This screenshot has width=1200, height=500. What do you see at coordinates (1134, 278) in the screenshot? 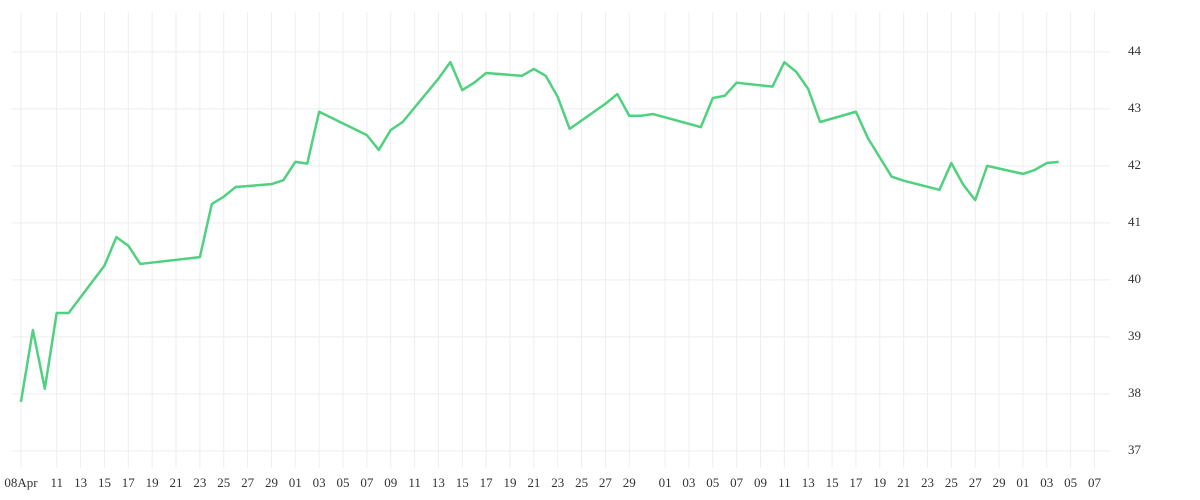
I see `y-tick-label: 40` at bounding box center [1134, 278].